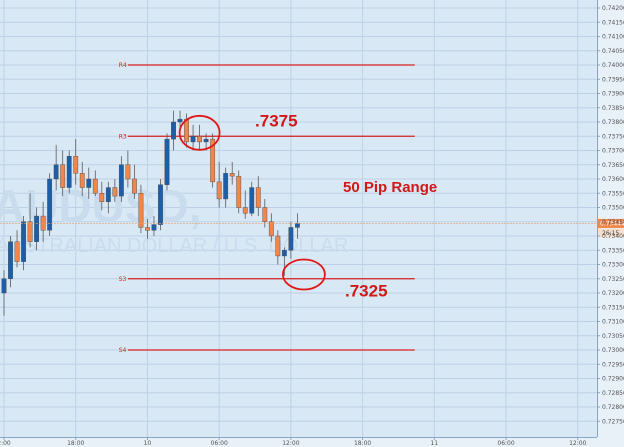  Describe the element at coordinates (610, 233) in the screenshot. I see `countdown-box` at that location.